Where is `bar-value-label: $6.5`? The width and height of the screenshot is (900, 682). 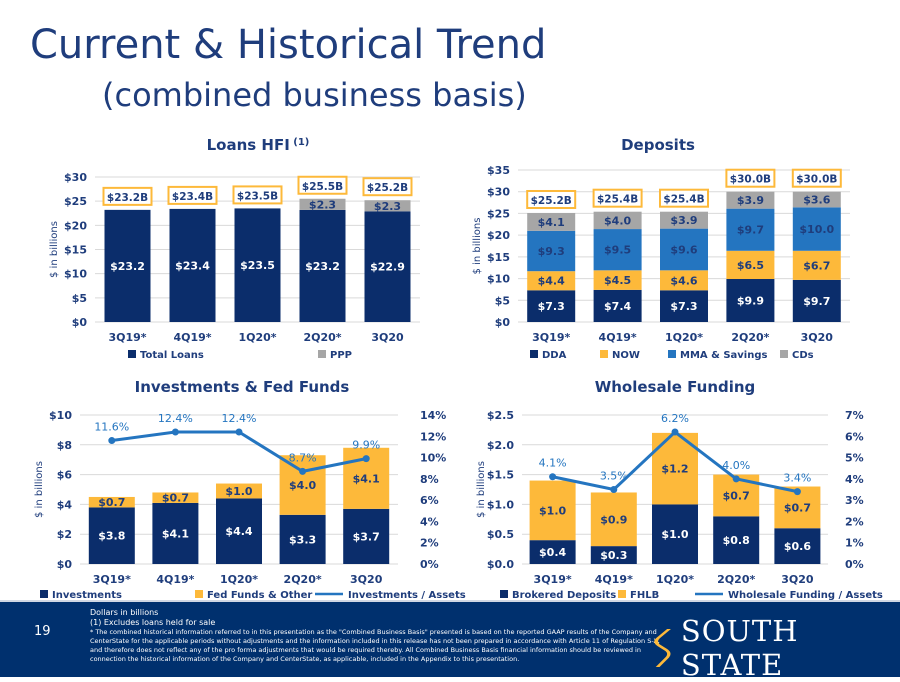 bar-value-label: $6.5 is located at coordinates (750, 265).